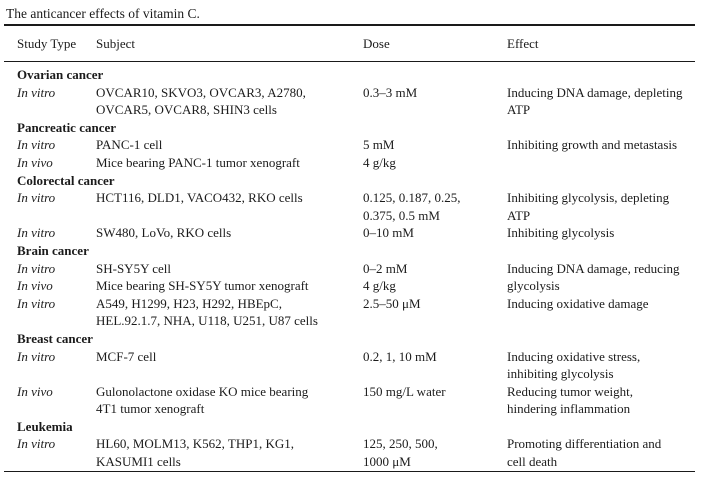  I want to click on cell-dose: 0–10 mM, so click(435, 233).